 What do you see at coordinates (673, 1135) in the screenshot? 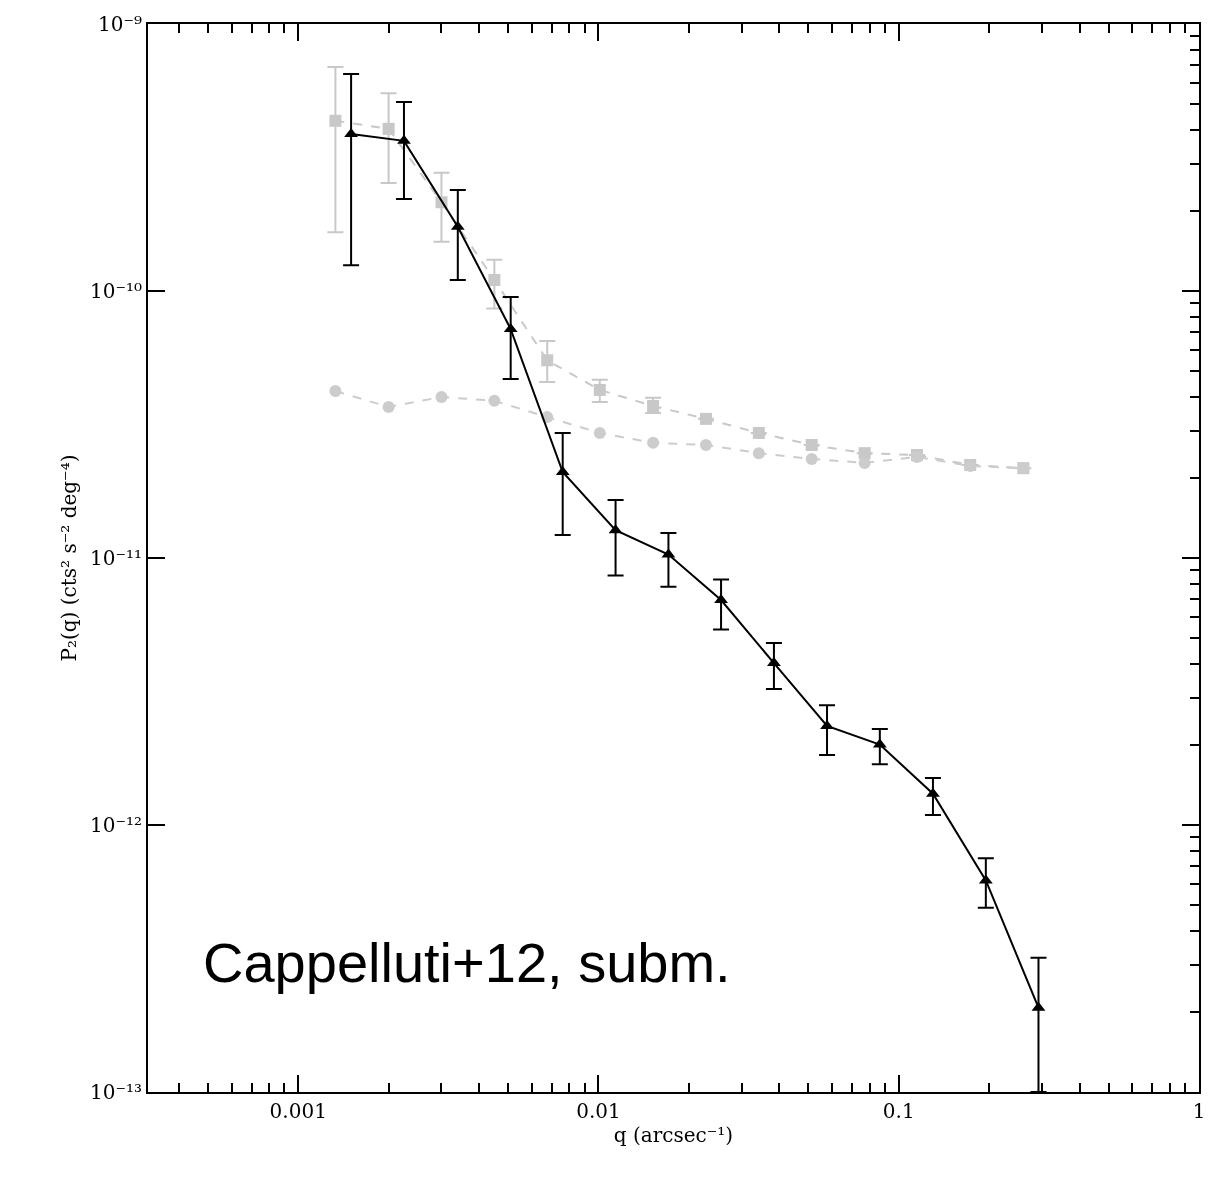
I see `x-axis-title: q (arcsec⁻¹)` at bounding box center [673, 1135].